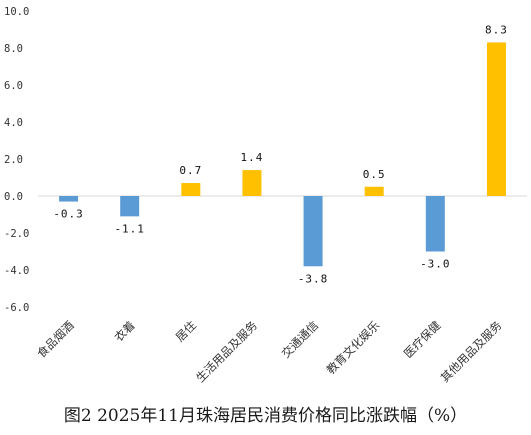 The height and width of the screenshot is (435, 531). What do you see at coordinates (313, 278) in the screenshot?
I see `data-label: -3.8` at bounding box center [313, 278].